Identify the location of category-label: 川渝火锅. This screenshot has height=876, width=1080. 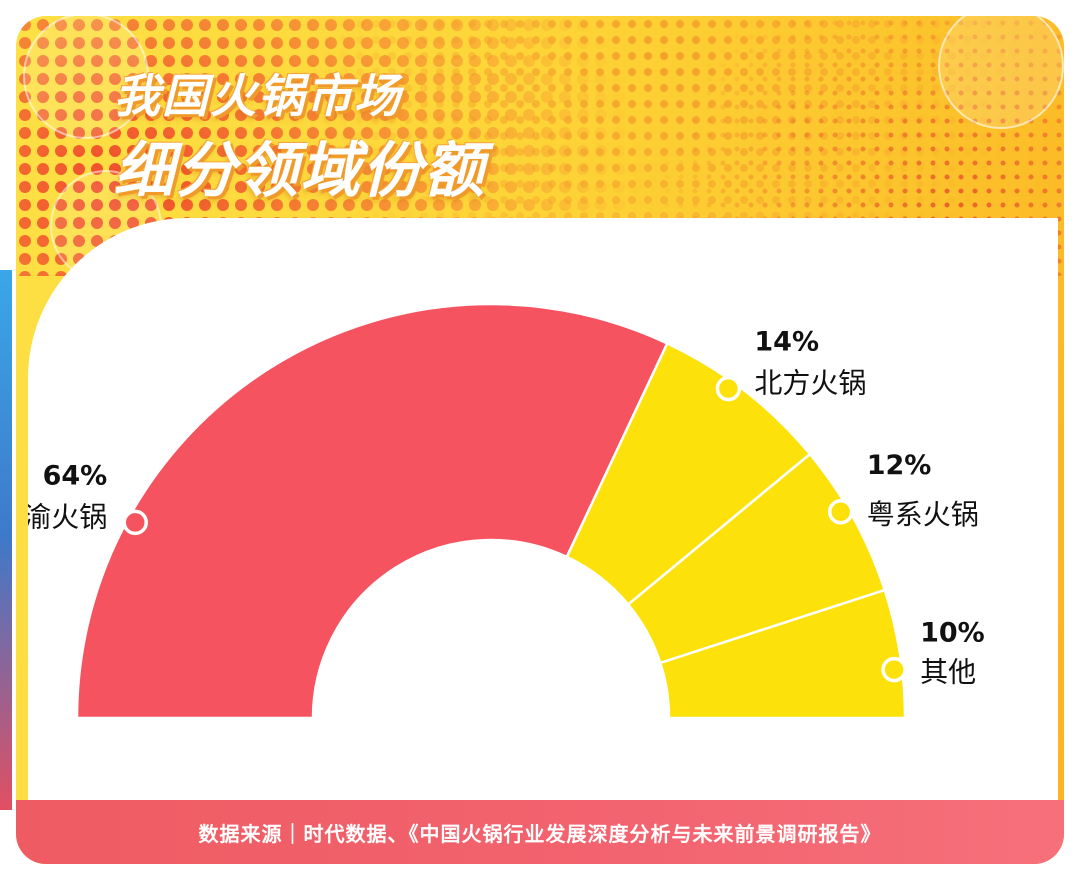
(67, 516).